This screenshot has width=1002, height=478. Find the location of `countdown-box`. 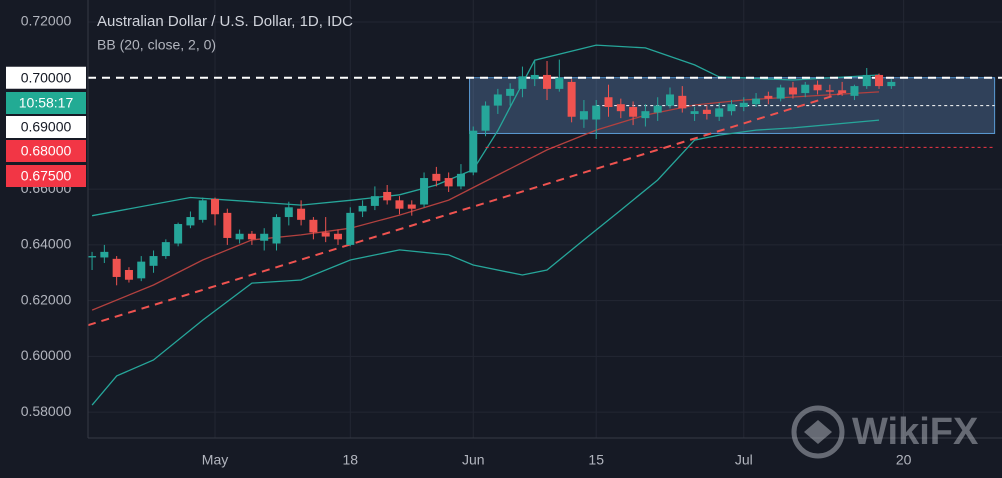

countdown-box is located at coordinates (46, 103).